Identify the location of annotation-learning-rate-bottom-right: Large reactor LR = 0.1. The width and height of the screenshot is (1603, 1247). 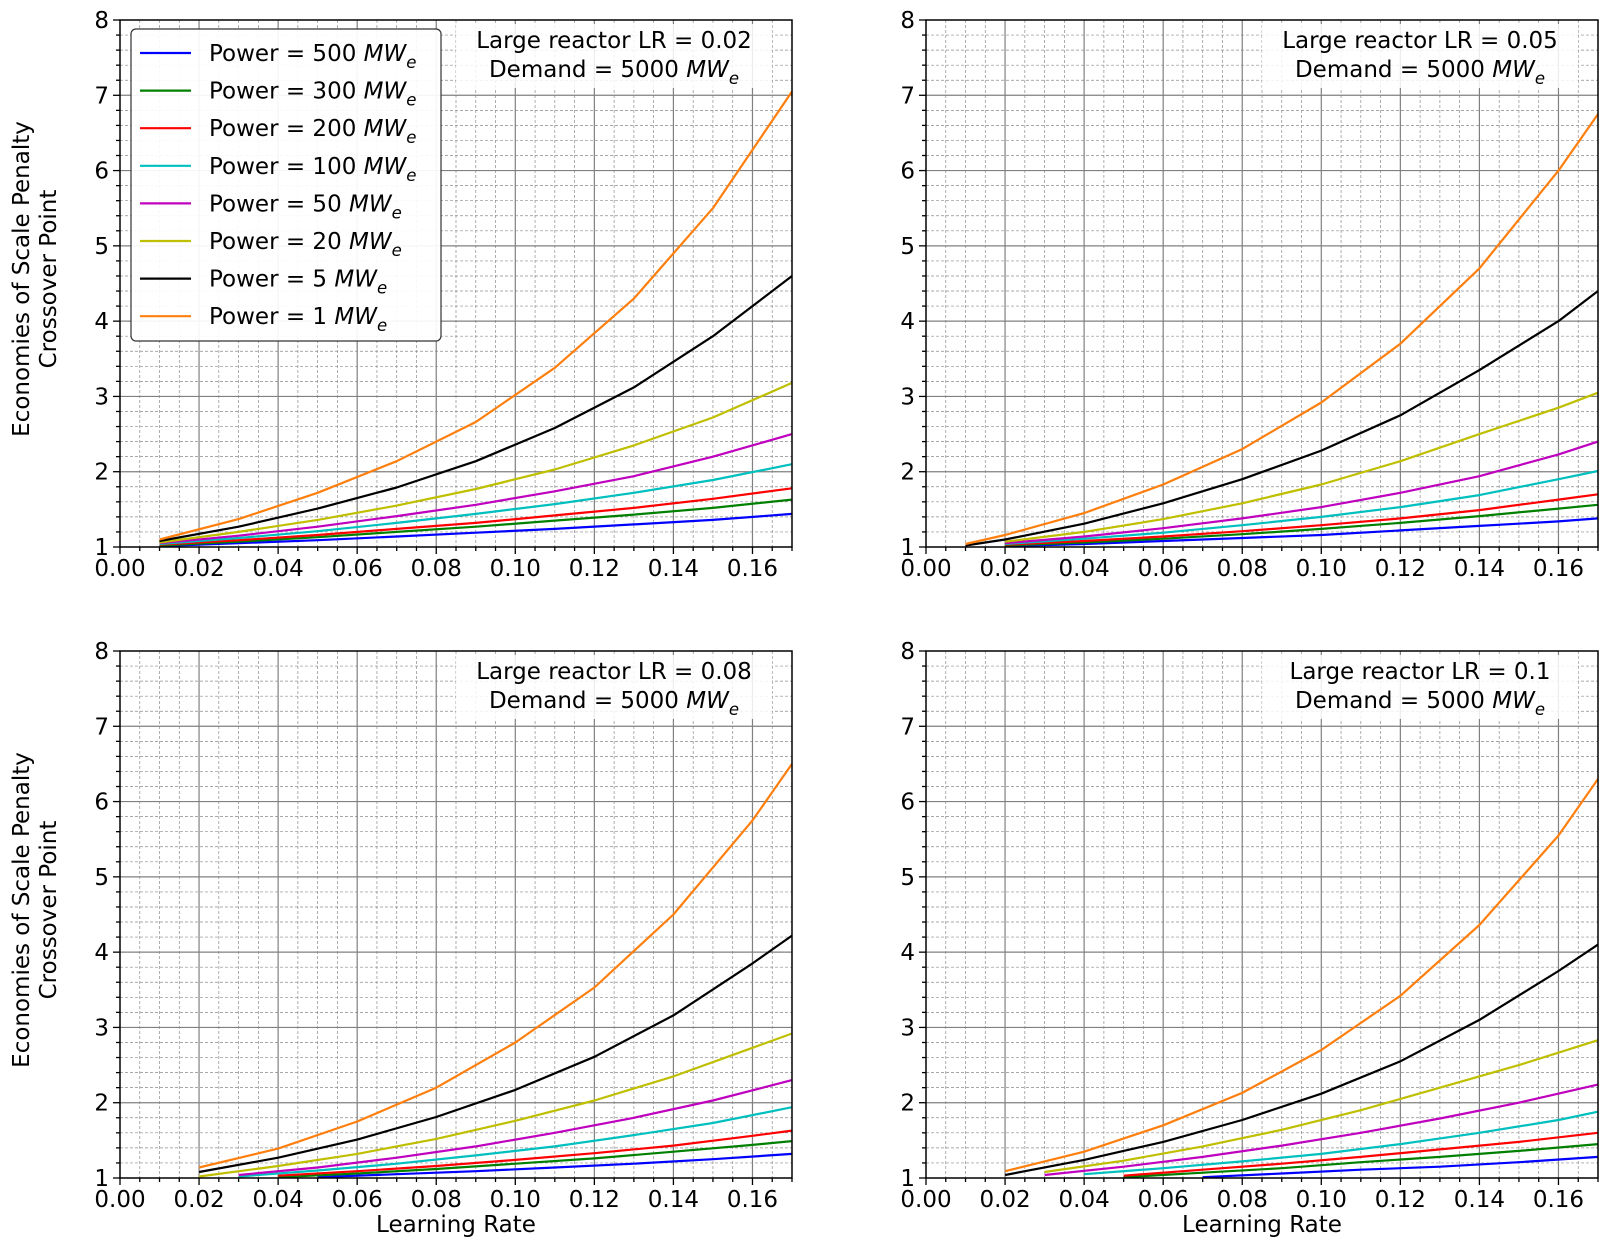
(1420, 672).